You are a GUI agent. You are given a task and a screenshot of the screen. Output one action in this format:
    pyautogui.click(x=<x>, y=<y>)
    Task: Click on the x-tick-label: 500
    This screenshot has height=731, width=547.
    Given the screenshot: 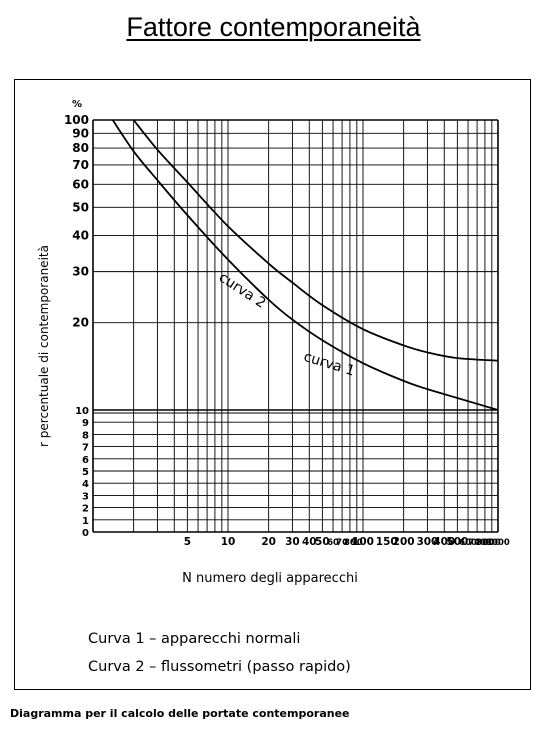 What is the action you would take?
    pyautogui.click(x=457, y=542)
    